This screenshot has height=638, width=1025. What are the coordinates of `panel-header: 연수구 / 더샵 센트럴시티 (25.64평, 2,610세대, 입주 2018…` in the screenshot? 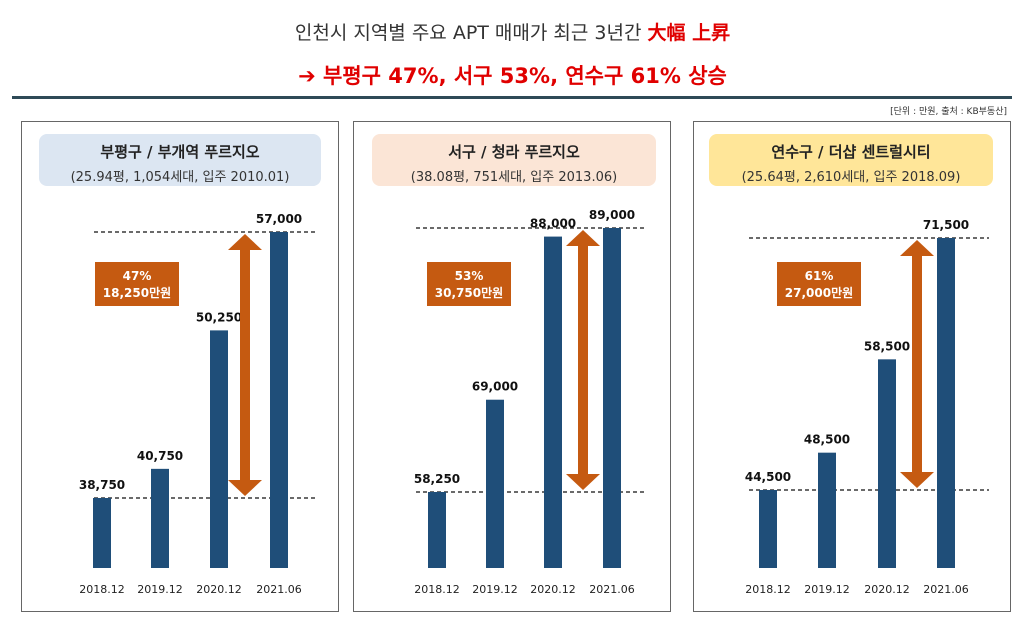 It's located at (851, 160).